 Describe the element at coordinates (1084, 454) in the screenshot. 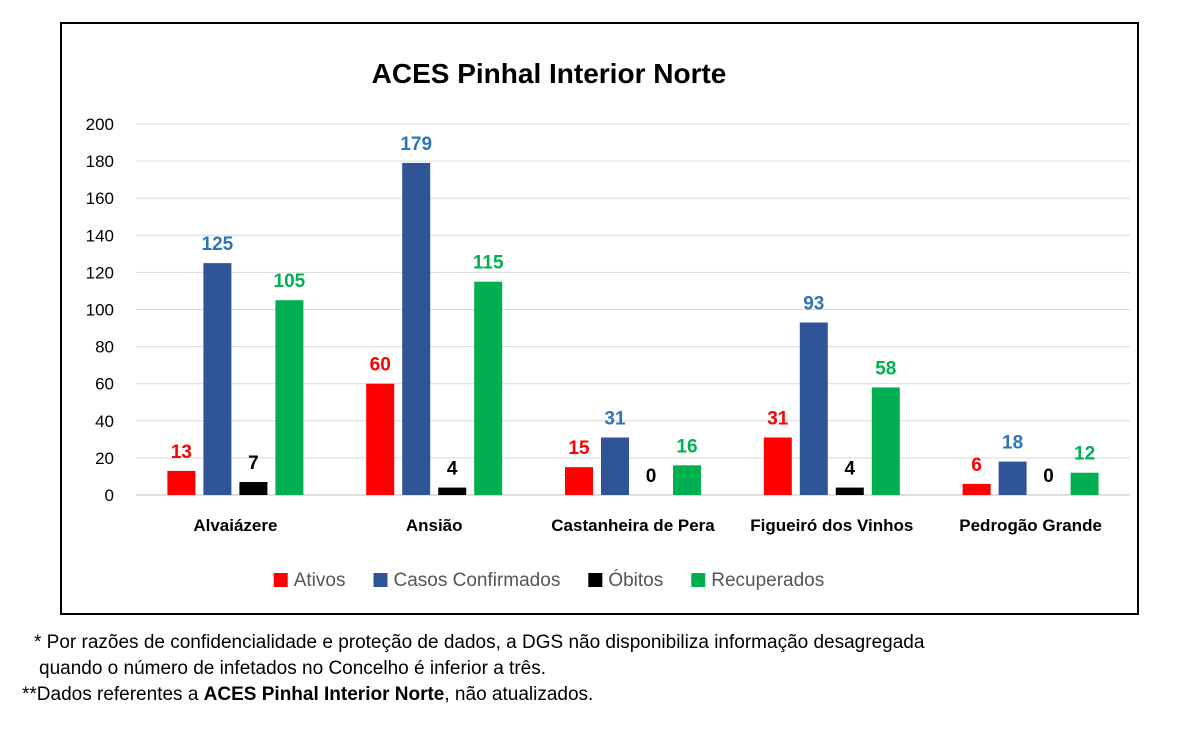

I see `data-label-3-4: 12` at that location.